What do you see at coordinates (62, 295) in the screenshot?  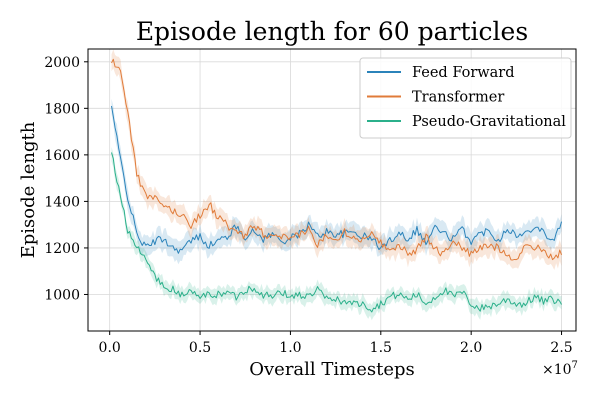 I see `y-tick-label: 1000` at bounding box center [62, 295].